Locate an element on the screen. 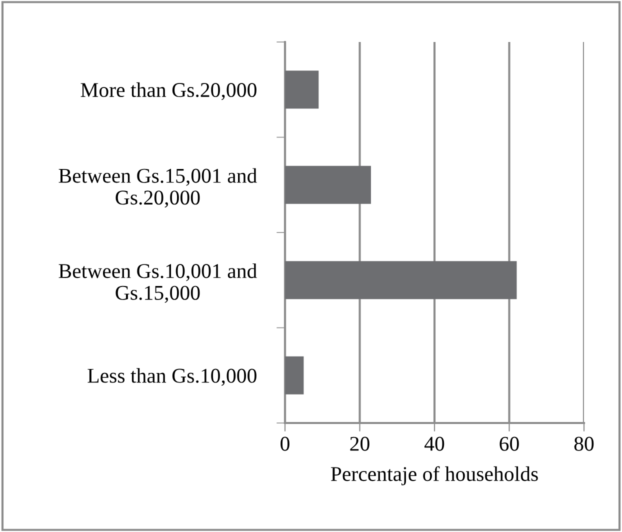 Image resolution: width=622 pixels, height=532 pixels. x-axis-title: Percentaje of households is located at coordinates (434, 476).